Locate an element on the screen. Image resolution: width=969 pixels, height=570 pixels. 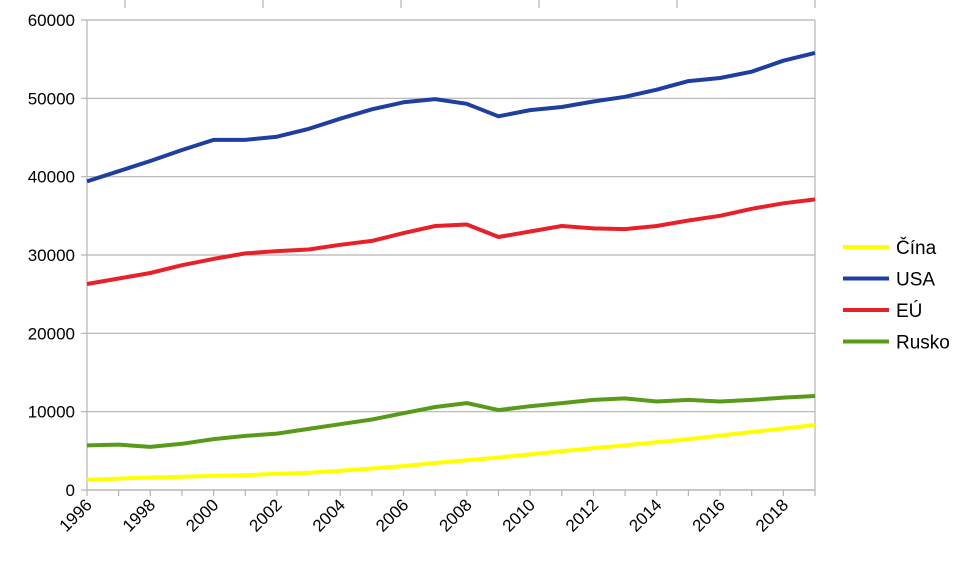
x-tick-label: 1996 is located at coordinates (76, 515).